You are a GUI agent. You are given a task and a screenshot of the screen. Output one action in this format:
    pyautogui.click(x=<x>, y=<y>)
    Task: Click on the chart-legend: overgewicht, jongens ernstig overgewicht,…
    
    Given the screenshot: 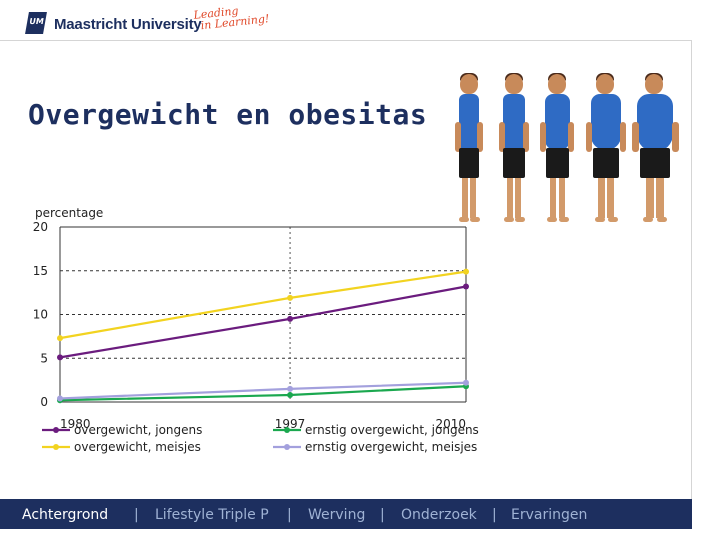 What is the action you would take?
    pyautogui.click(x=260, y=438)
    